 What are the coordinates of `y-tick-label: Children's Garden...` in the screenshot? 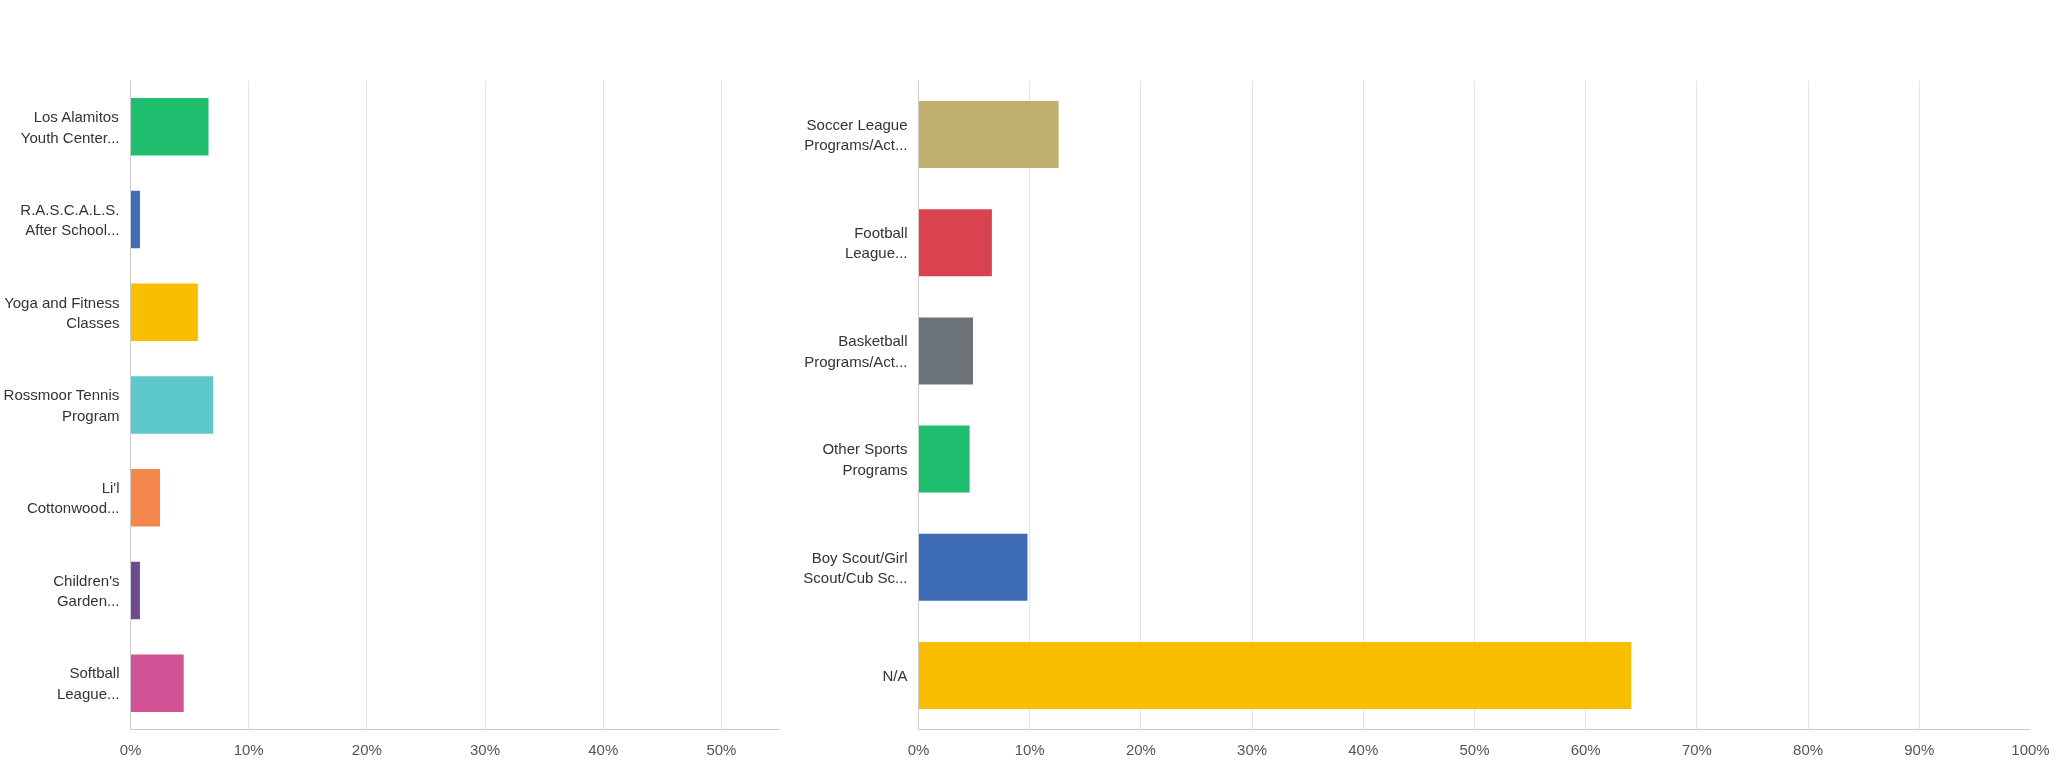 It's located at (86, 590).